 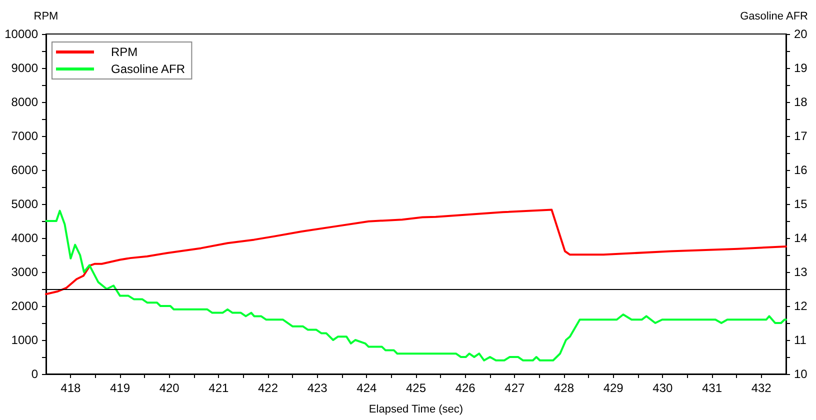 I want to click on y2-tick-label: 16, so click(x=801, y=170).